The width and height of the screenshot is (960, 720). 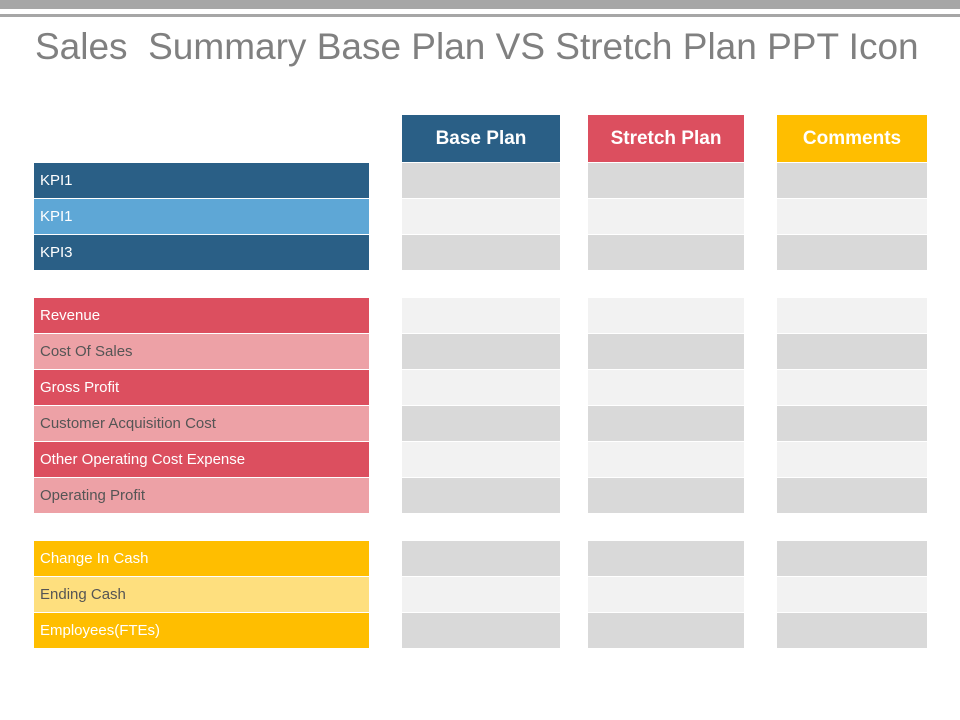 I want to click on column-header-stretch-plan: Stretch Plan, so click(x=666, y=138).